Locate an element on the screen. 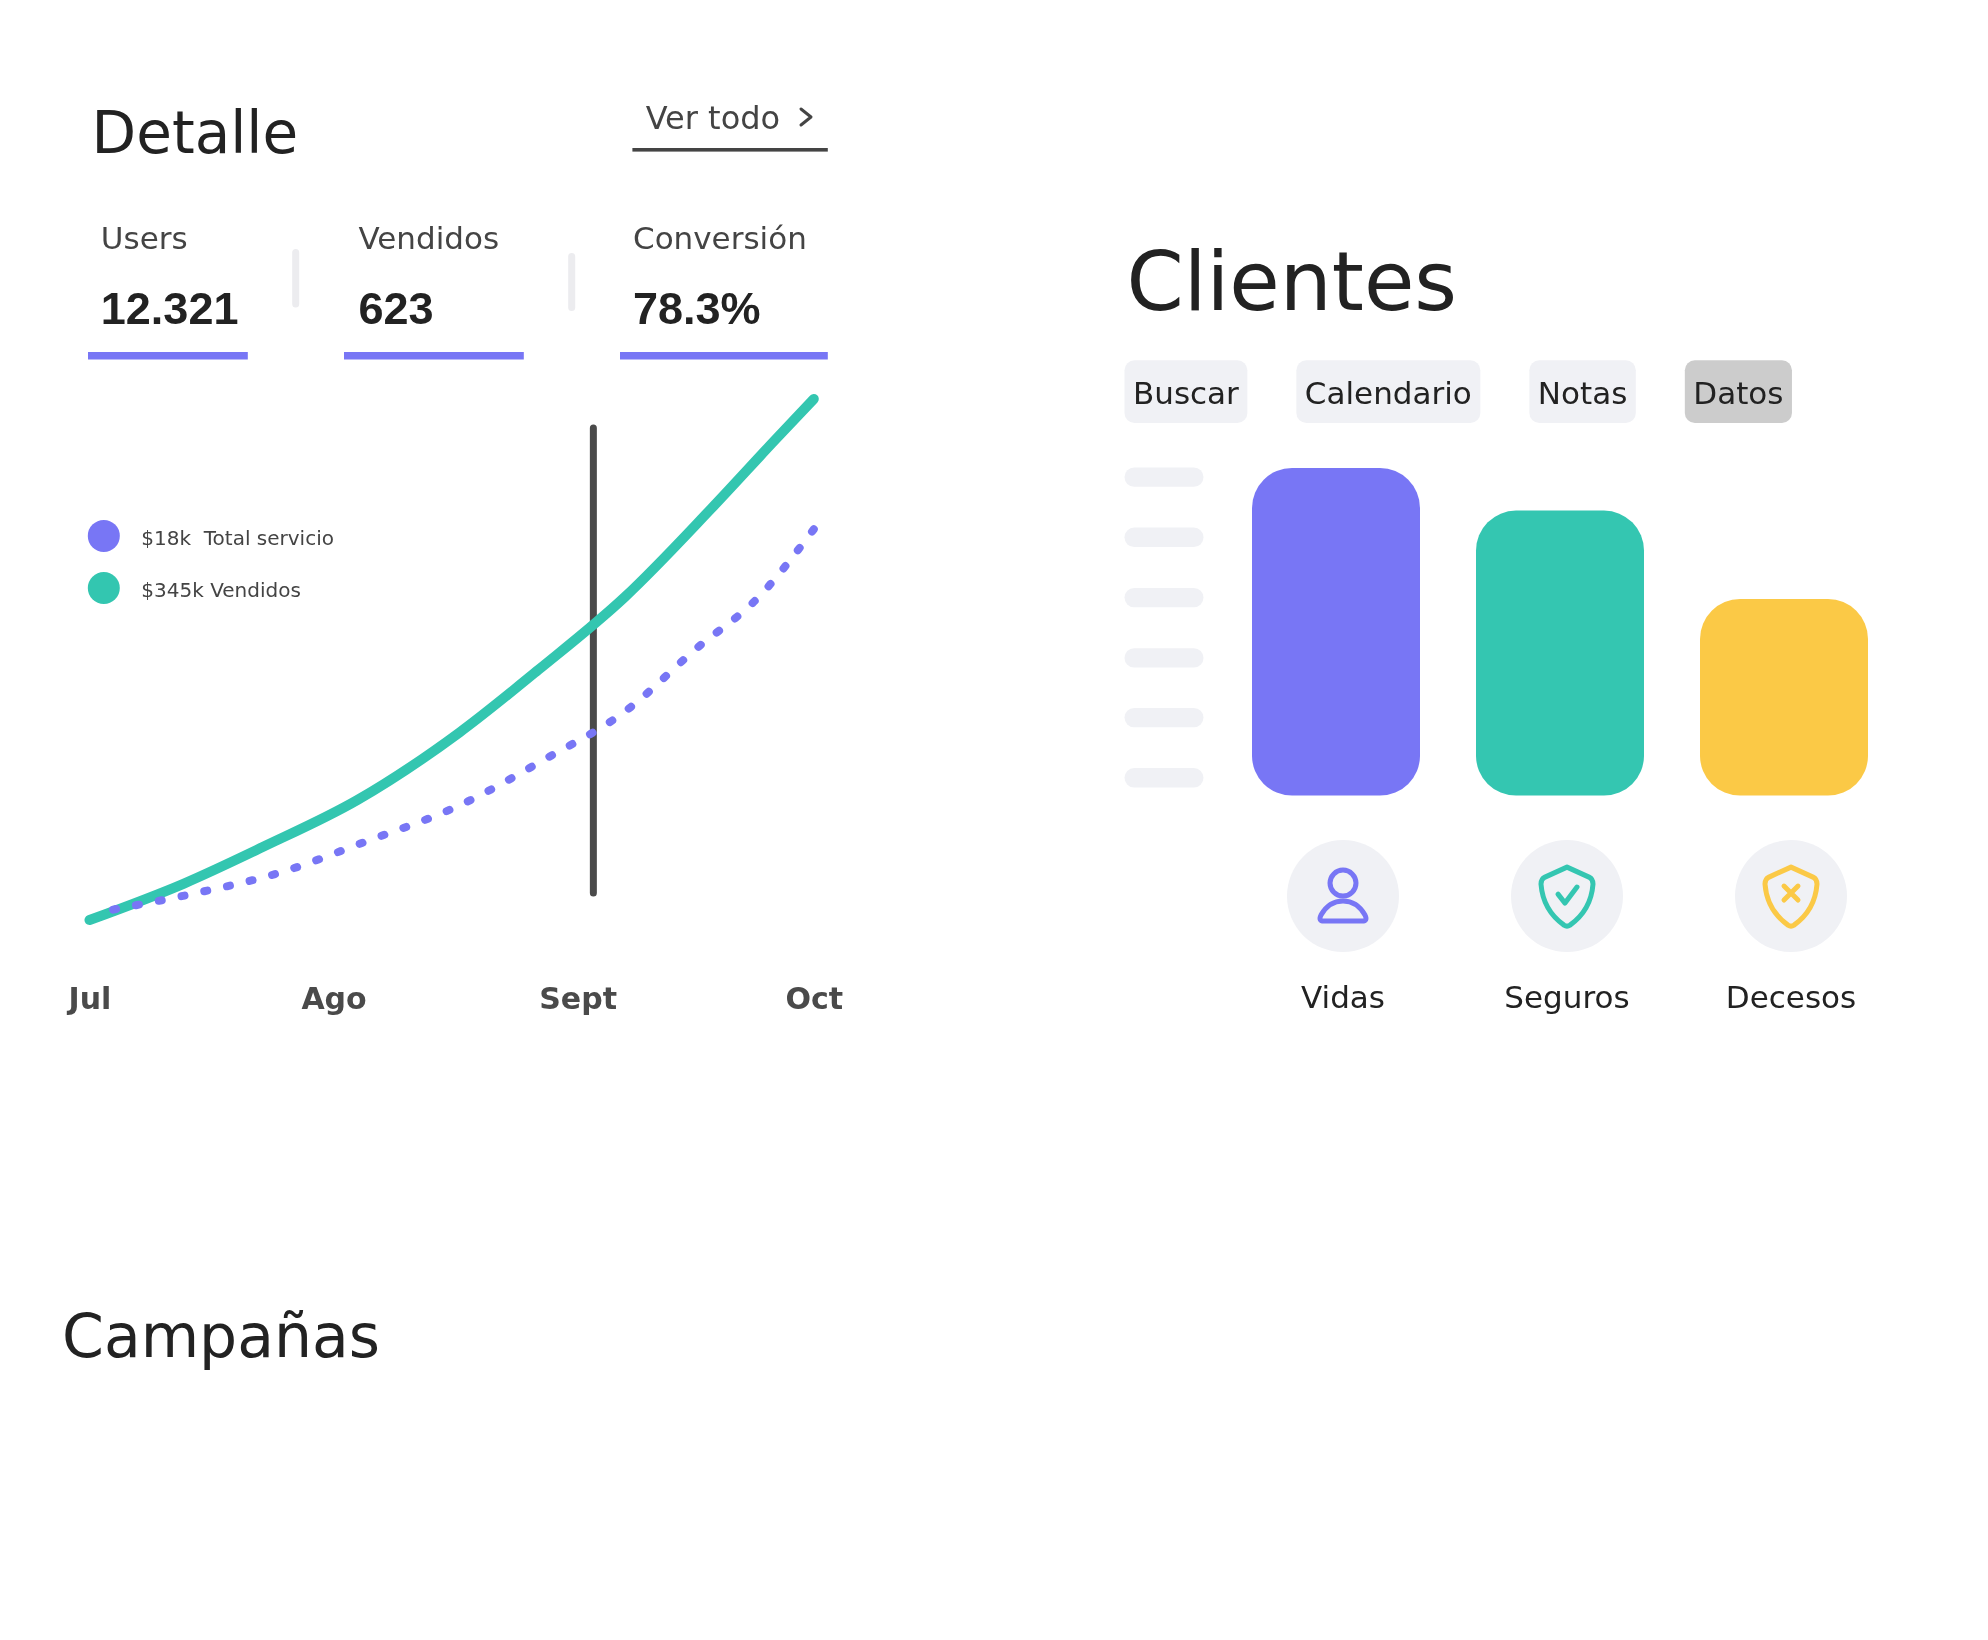 The width and height of the screenshot is (1988, 1640). text: Notas is located at coordinates (1582, 392).